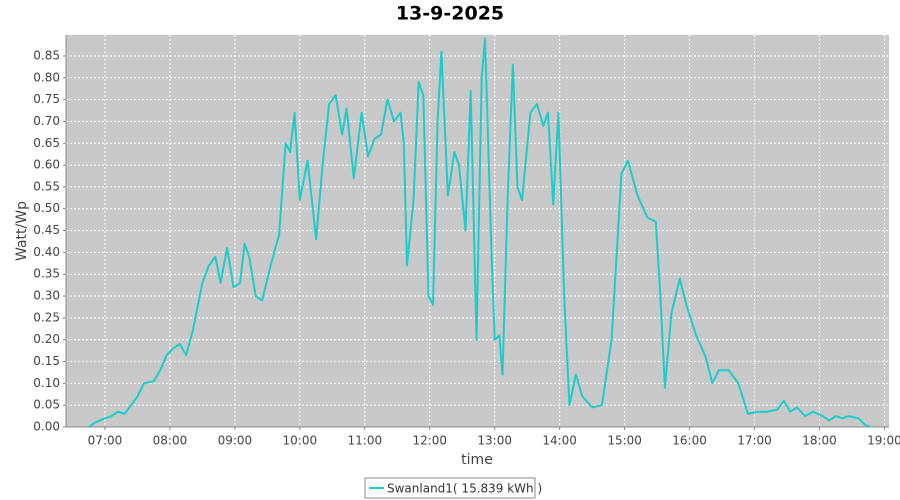 The height and width of the screenshot is (500, 900). What do you see at coordinates (235, 441) in the screenshot?
I see `x-tick-label: 09:00` at bounding box center [235, 441].